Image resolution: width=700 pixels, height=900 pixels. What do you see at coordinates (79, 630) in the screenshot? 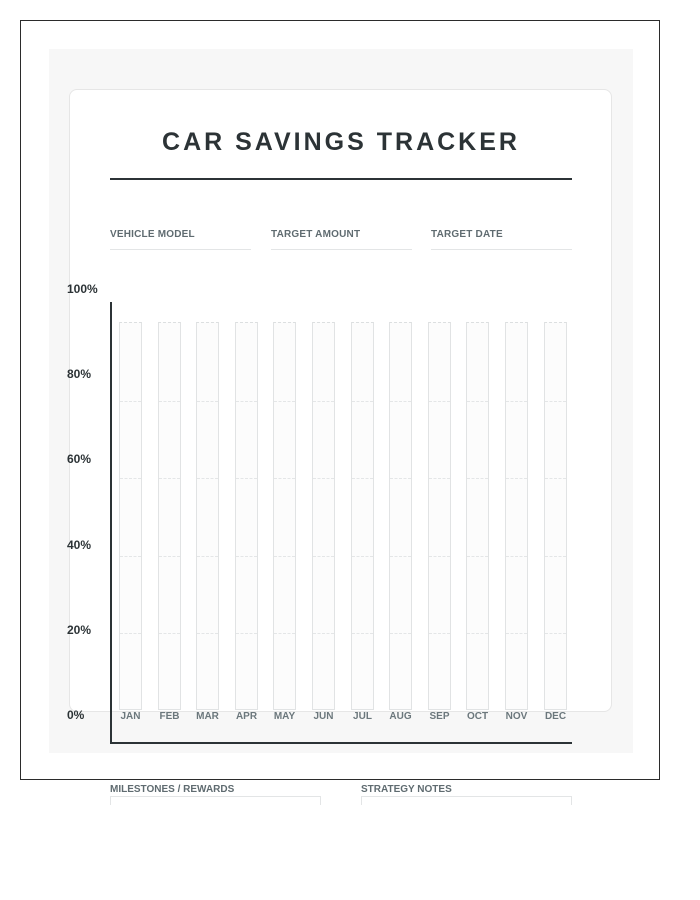
I see `y-tick-20: 20%` at bounding box center [79, 630].